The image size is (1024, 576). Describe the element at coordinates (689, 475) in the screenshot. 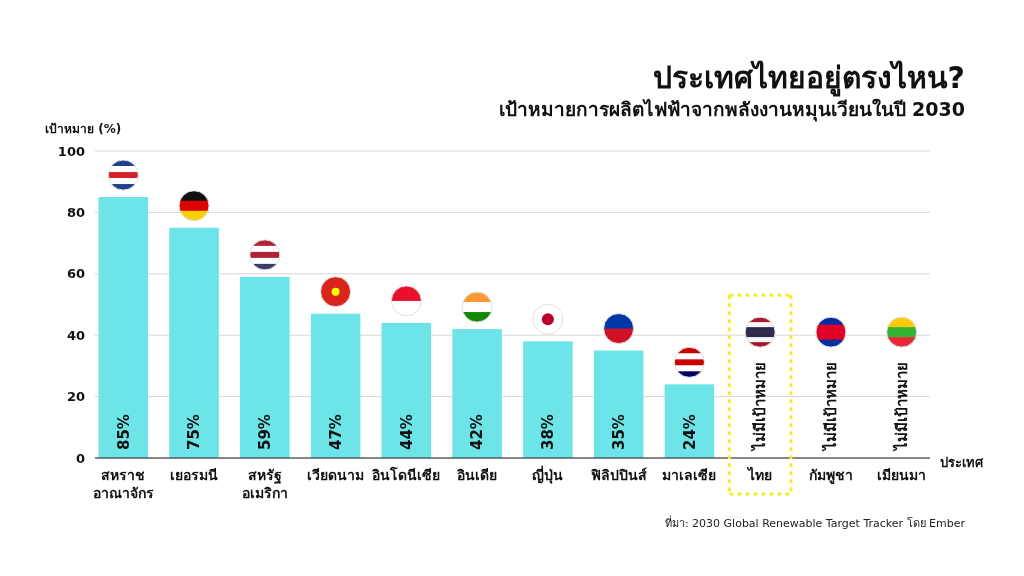

I see `x-tick-label: มาเลเซีย` at that location.